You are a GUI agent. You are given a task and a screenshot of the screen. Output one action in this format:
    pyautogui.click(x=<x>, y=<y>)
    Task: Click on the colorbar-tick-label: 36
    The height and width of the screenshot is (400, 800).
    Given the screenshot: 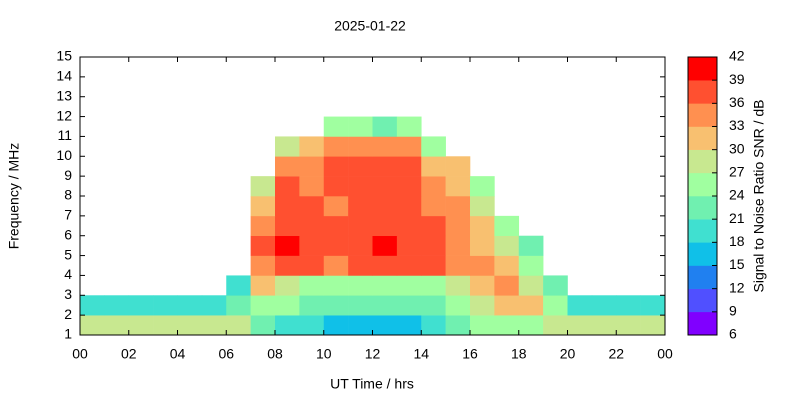 What is the action you would take?
    pyautogui.click(x=737, y=102)
    